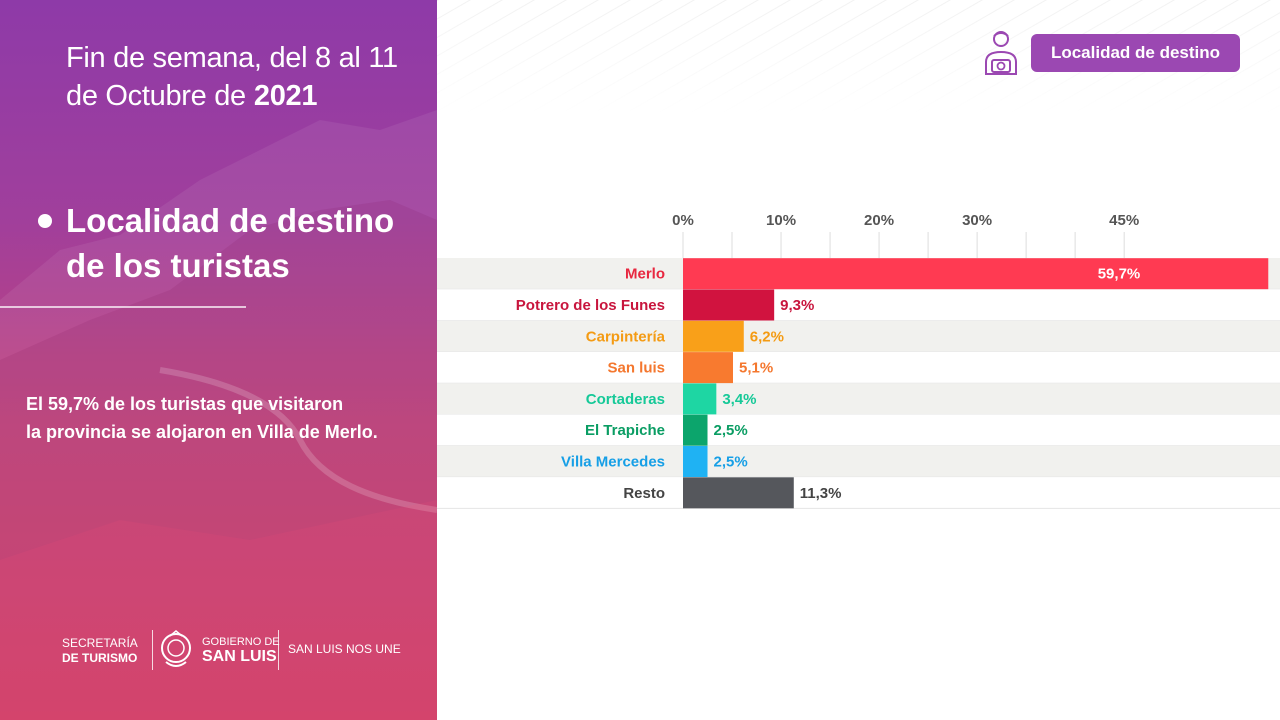 Image resolution: width=1280 pixels, height=720 pixels. Describe the element at coordinates (344, 649) in the screenshot. I see `slogan: SAN LUIS NOS UNE` at that location.